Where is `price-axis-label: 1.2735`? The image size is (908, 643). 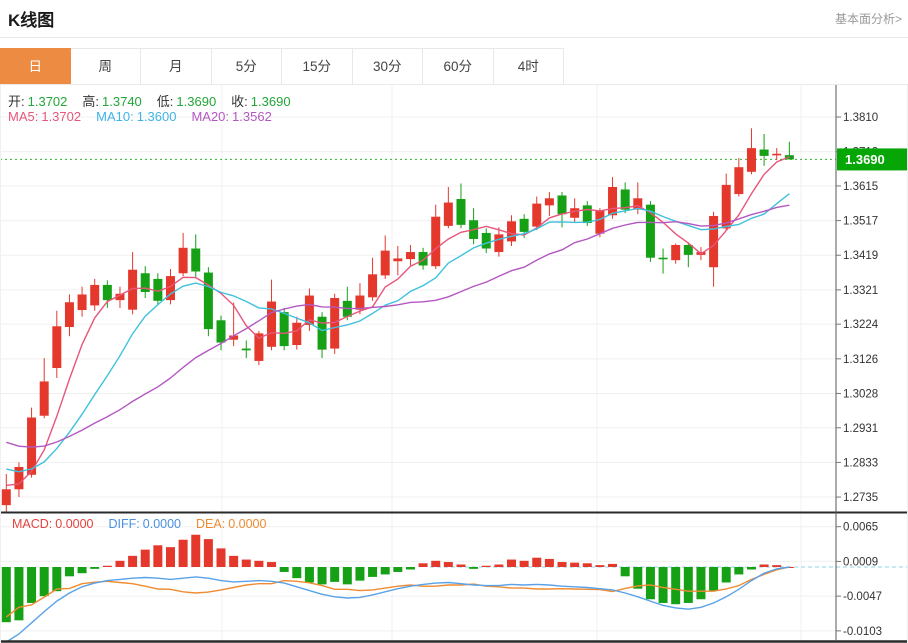
price-axis-label: 1.2735 is located at coordinates (860, 498).